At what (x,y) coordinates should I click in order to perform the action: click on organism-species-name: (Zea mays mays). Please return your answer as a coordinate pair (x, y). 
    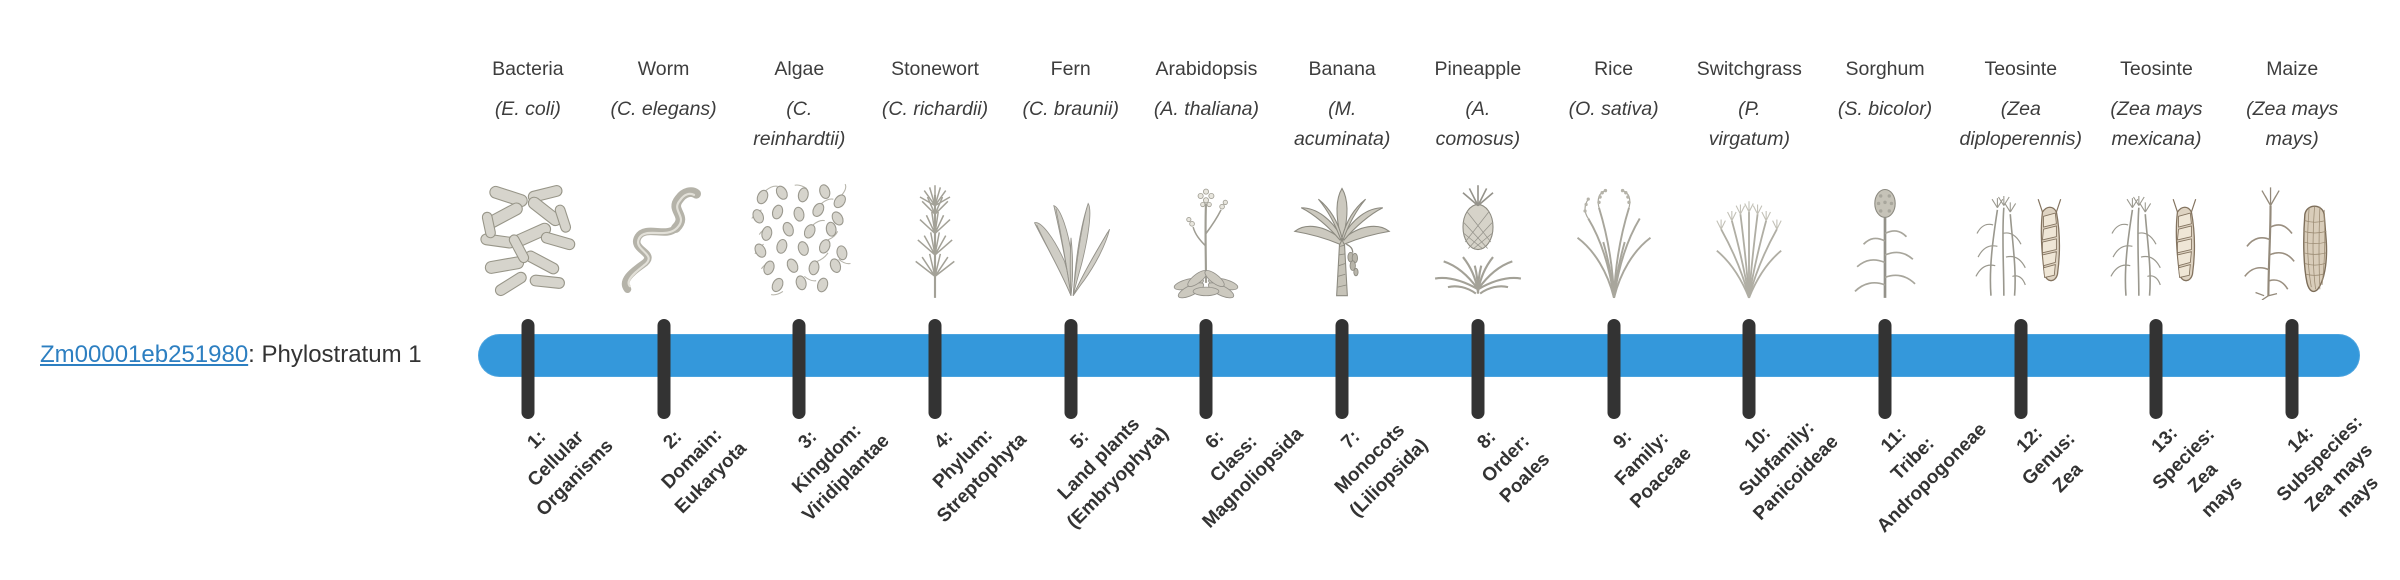
    Looking at the image, I should click on (2292, 124).